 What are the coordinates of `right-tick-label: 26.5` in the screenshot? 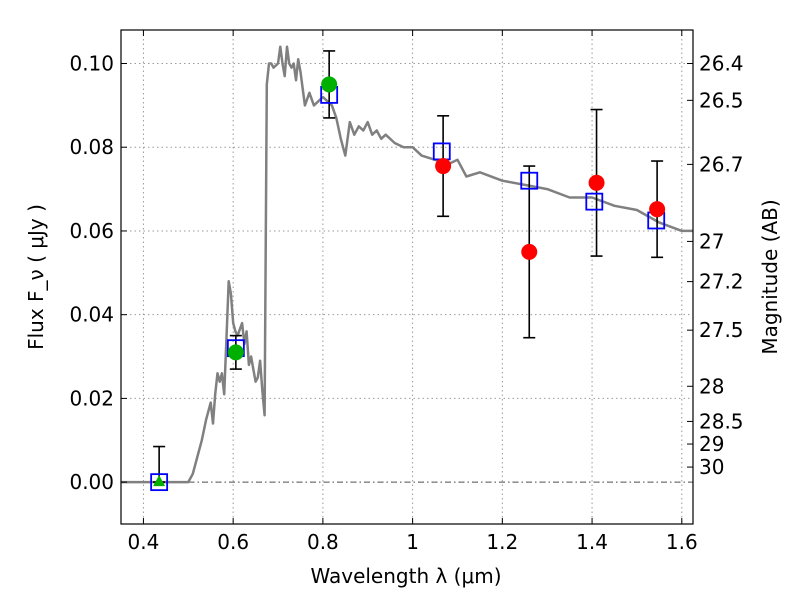 It's located at (721, 100).